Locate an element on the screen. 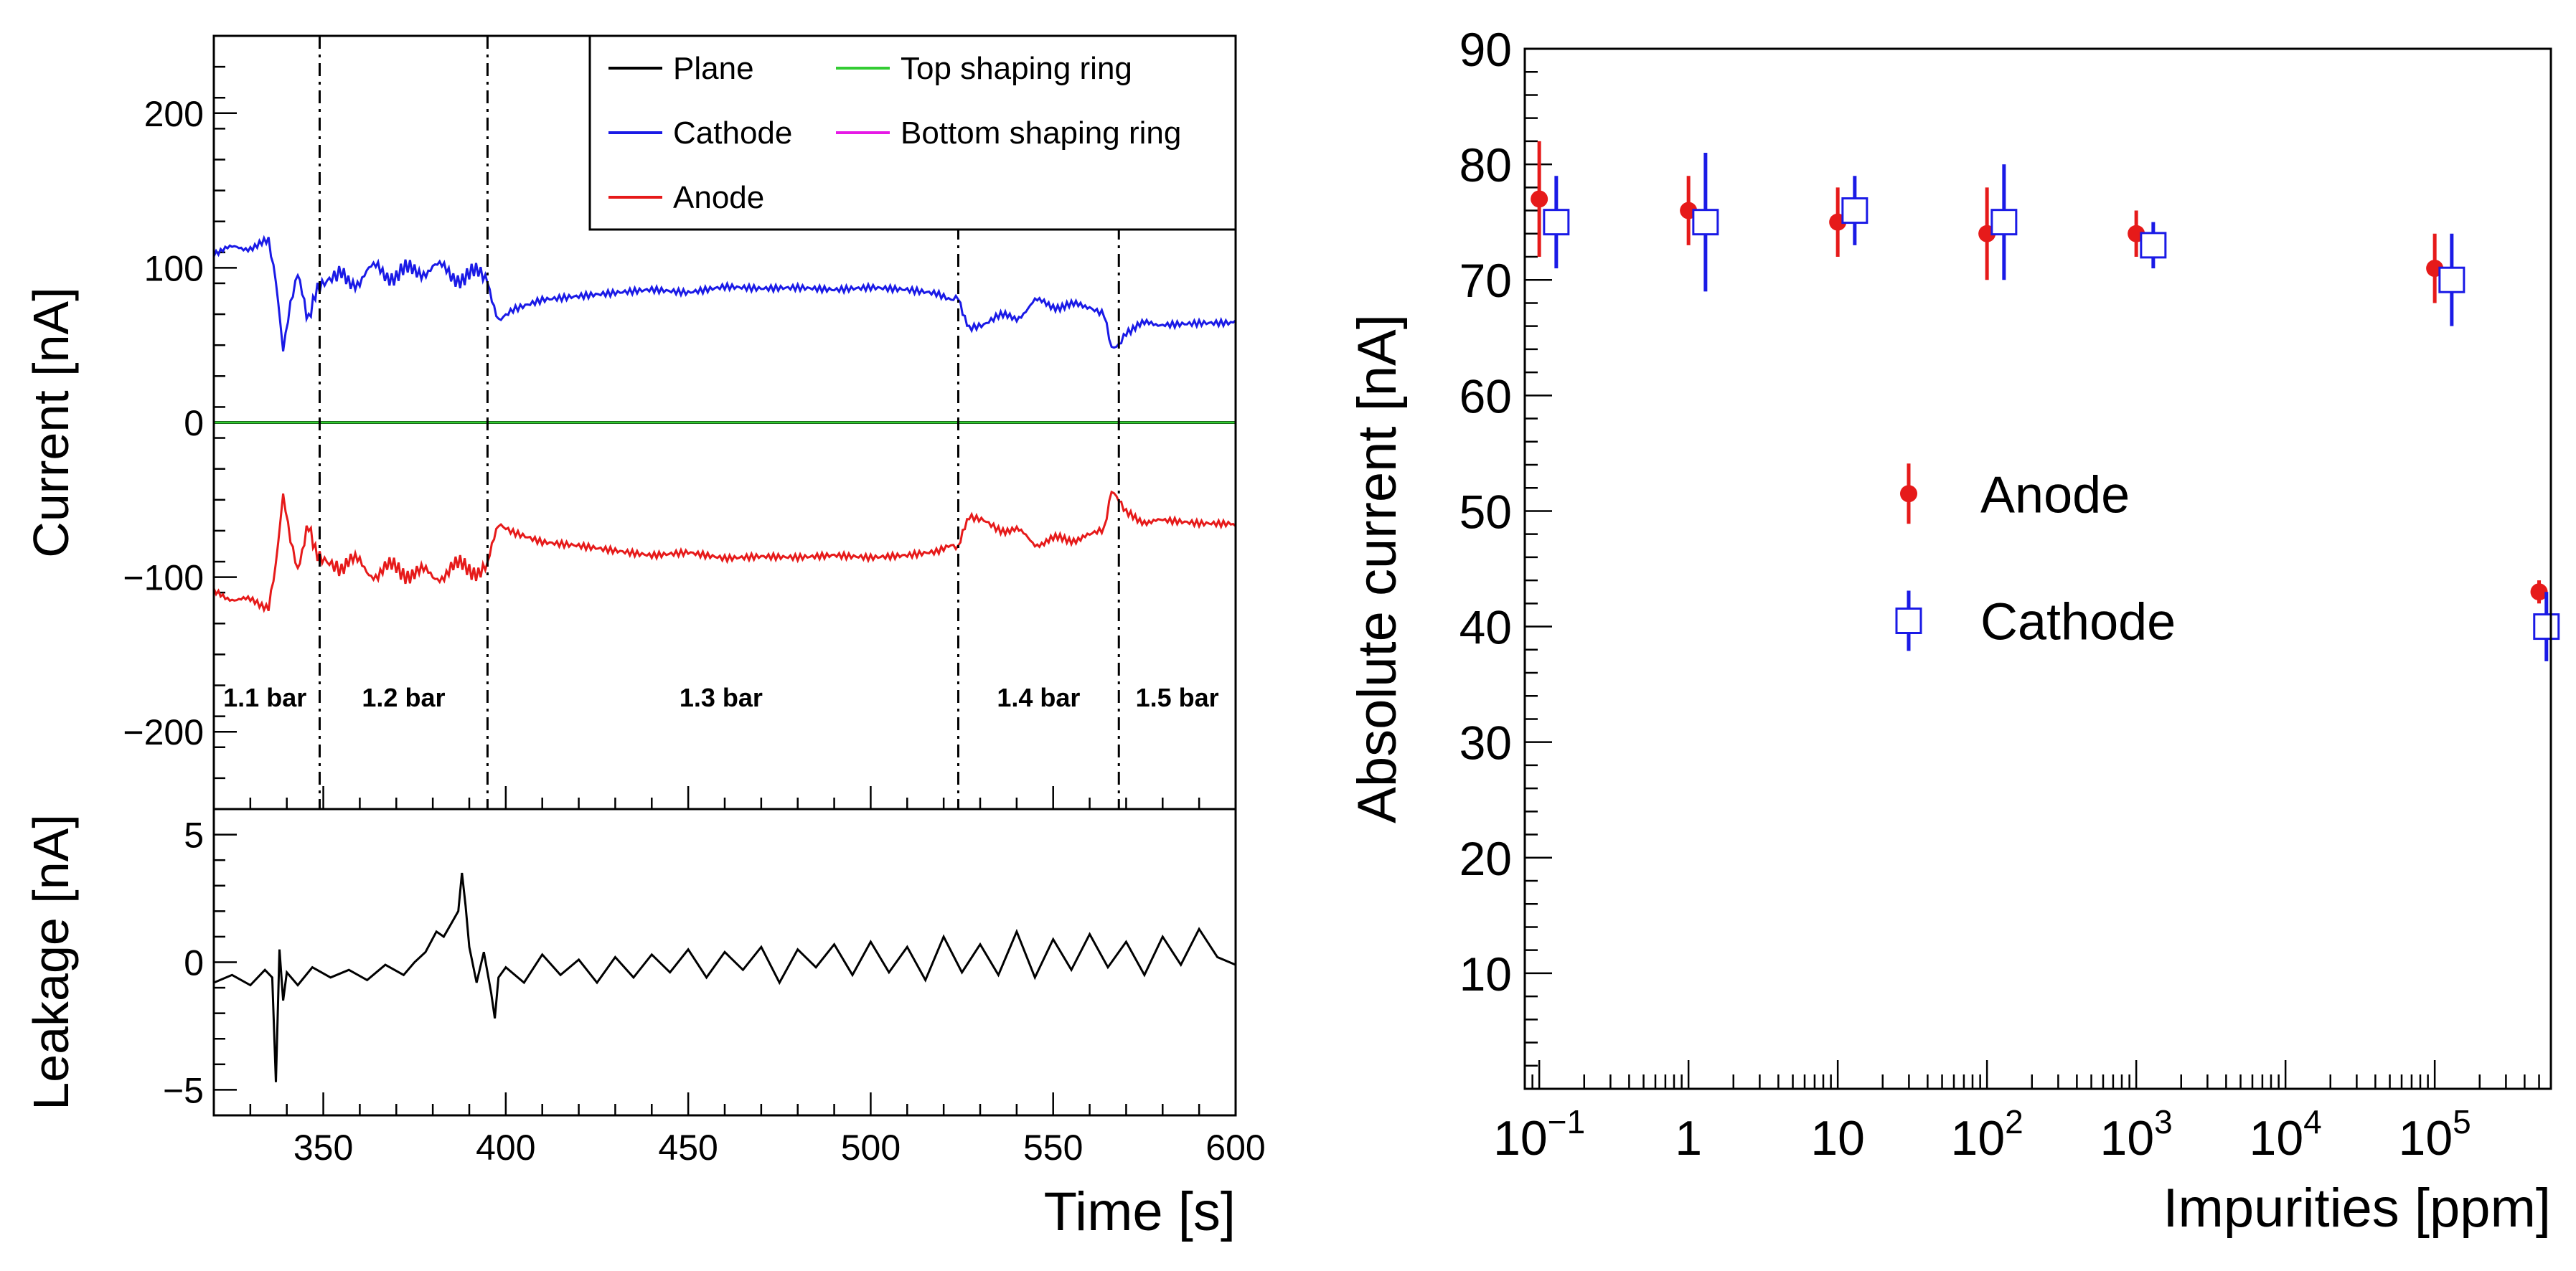 The height and width of the screenshot is (1271, 2576). x-tick-label: 500 is located at coordinates (871, 1148).